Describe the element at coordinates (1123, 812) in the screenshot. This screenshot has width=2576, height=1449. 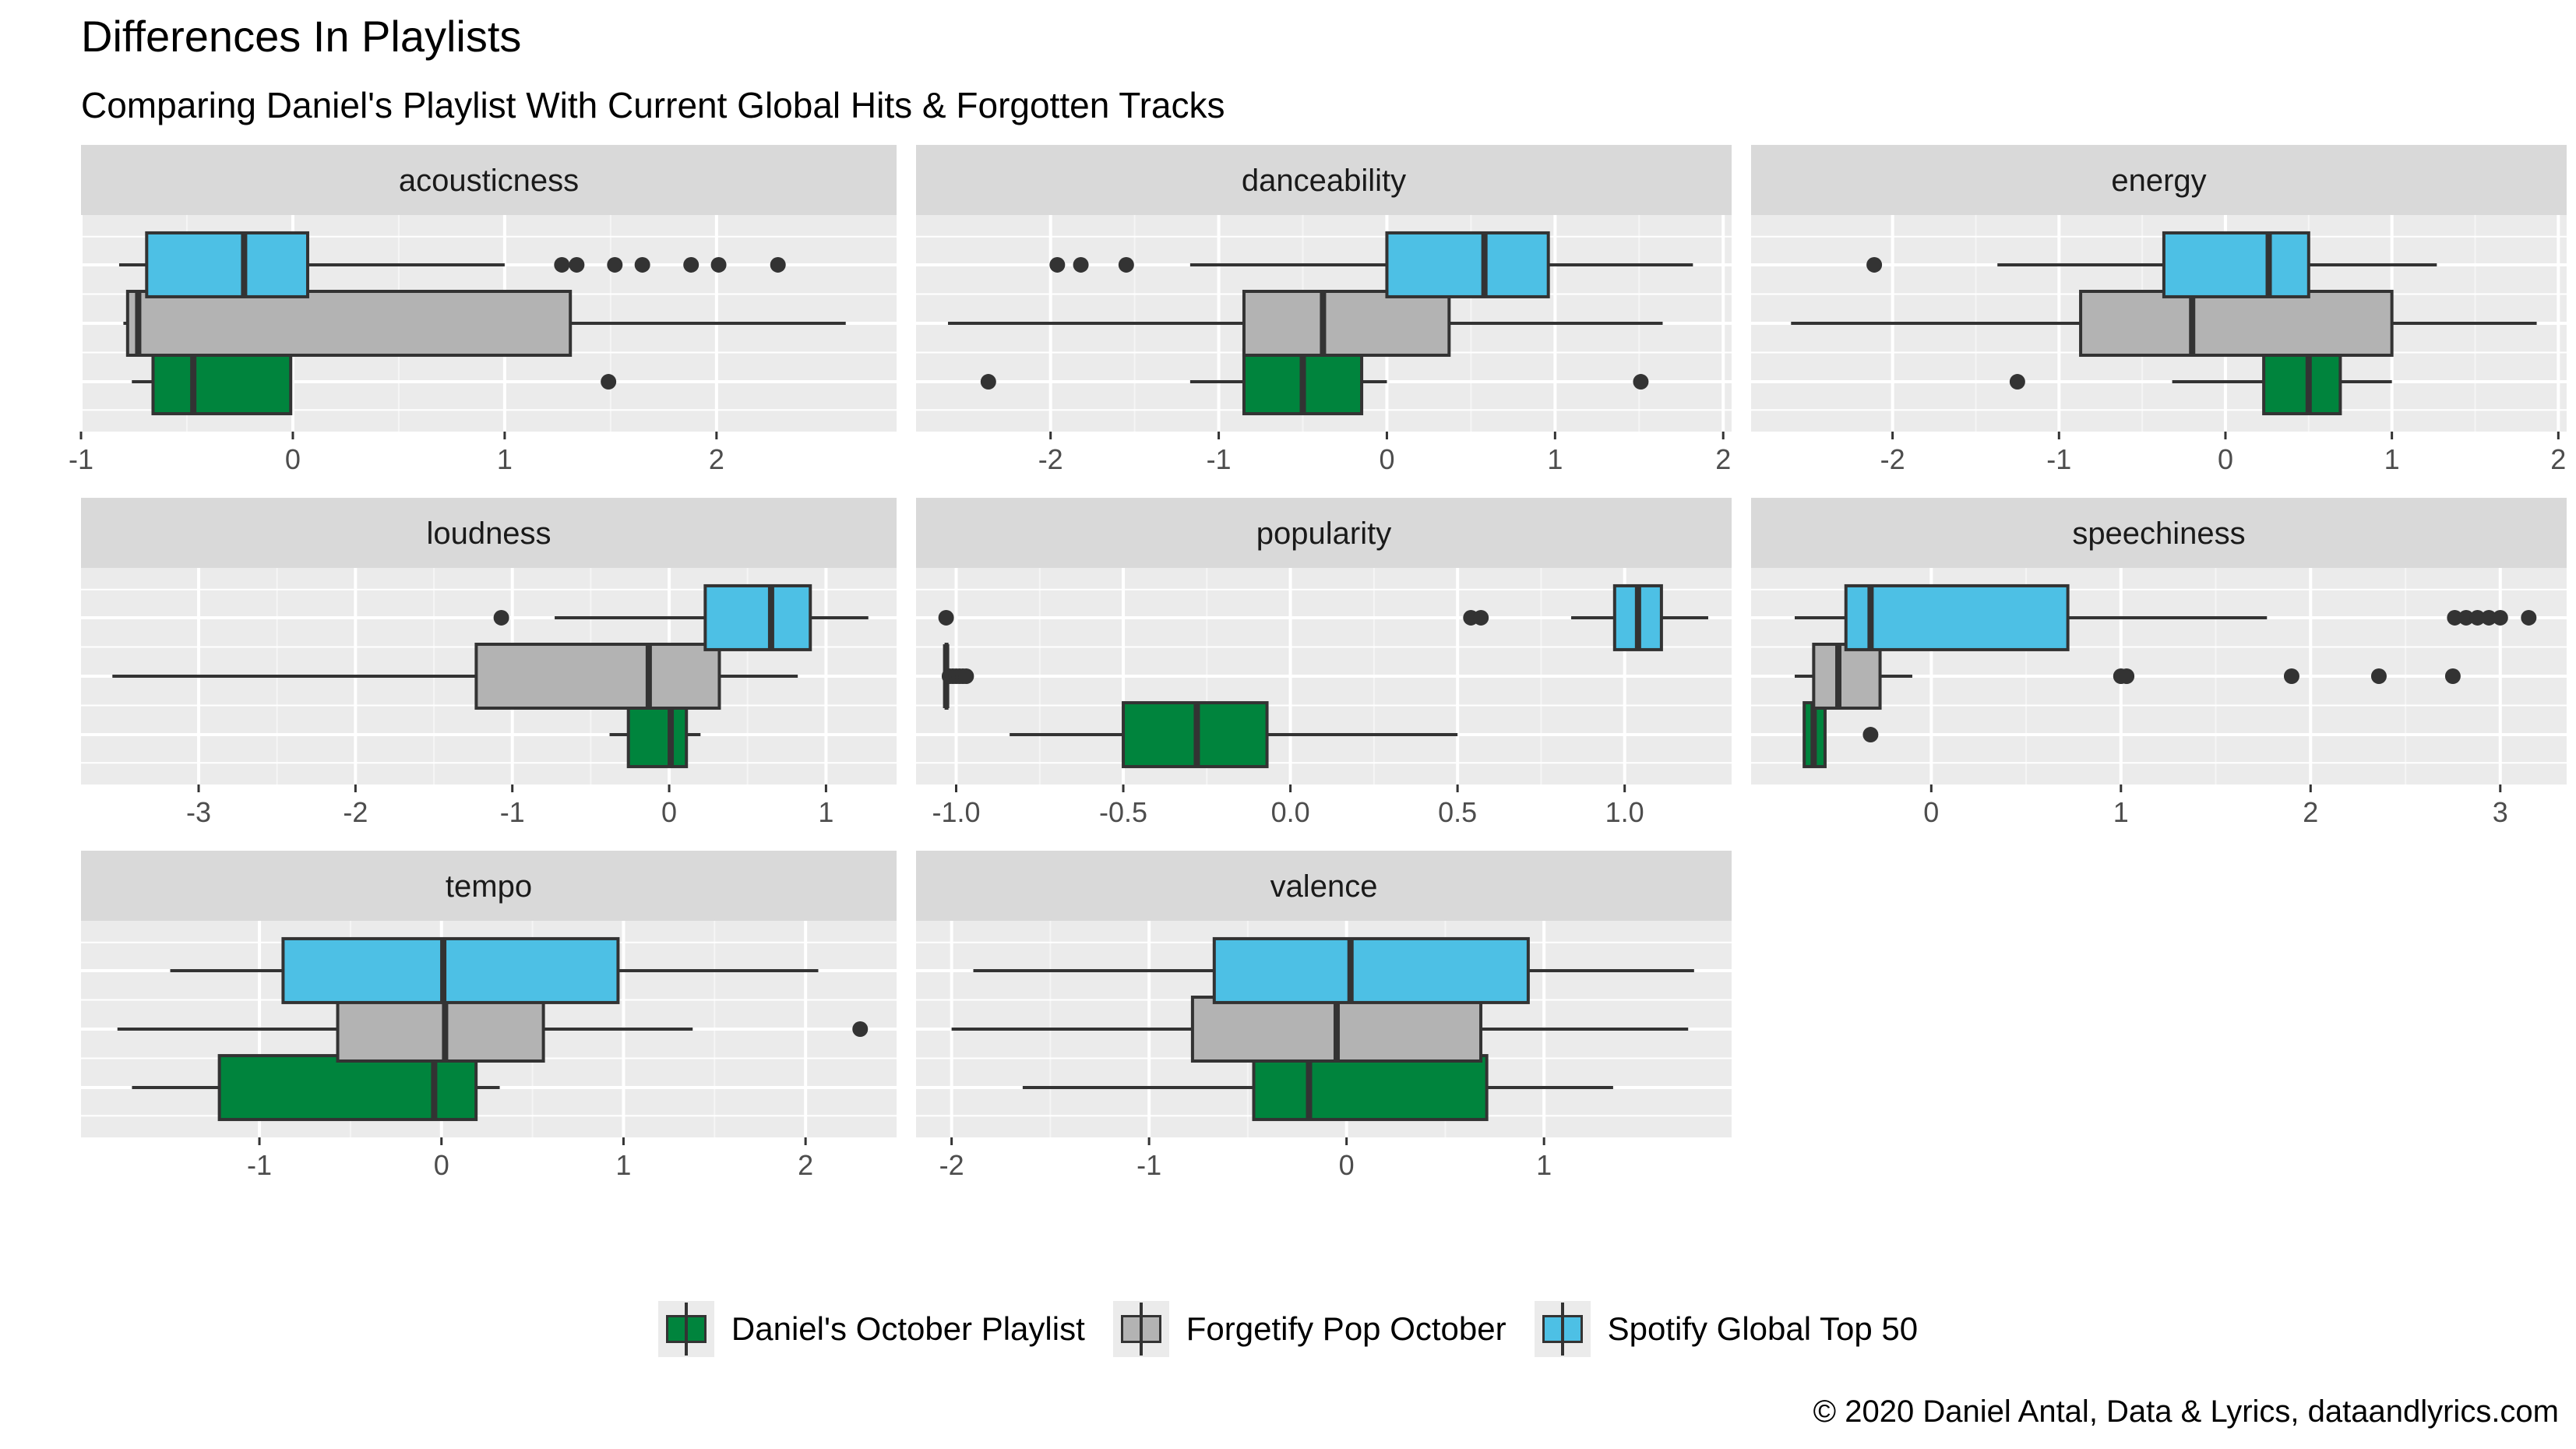
I see `x-tick-label-popularity: -0.5` at that location.